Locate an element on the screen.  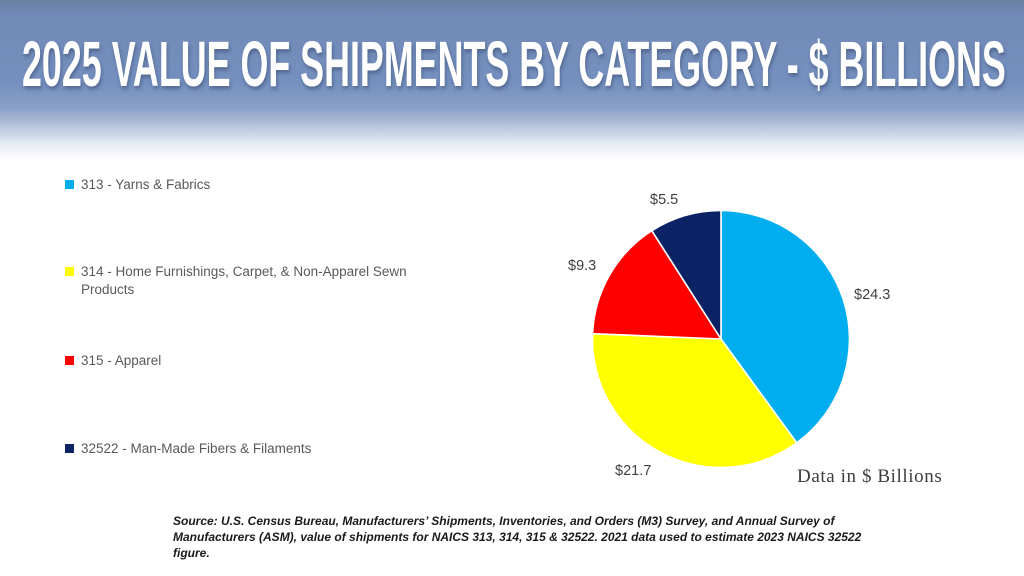
legend-swatch-navy-icon is located at coordinates (69, 448).